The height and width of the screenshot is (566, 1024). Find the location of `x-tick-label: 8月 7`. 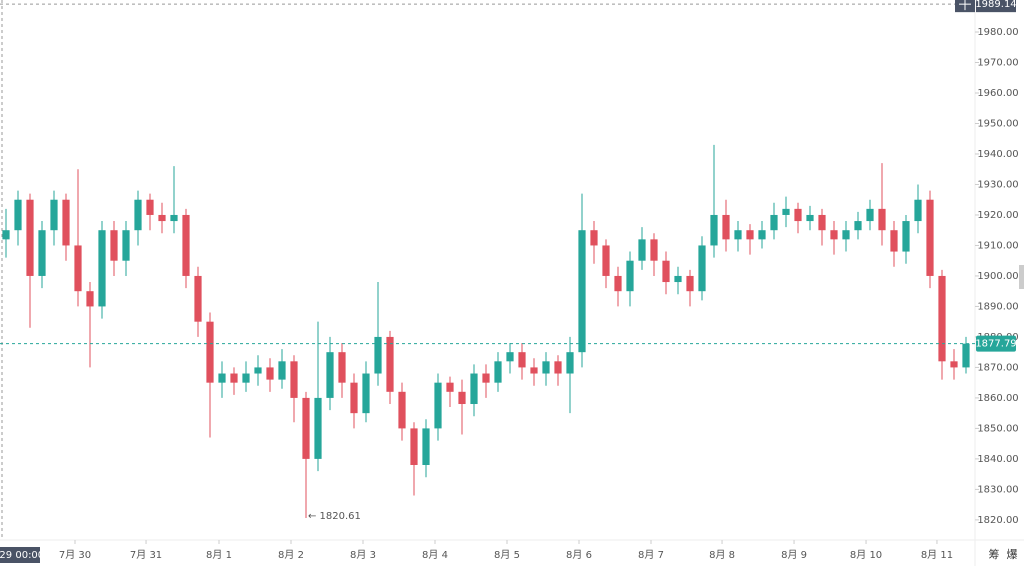

x-tick-label: 8月 7 is located at coordinates (651, 555).